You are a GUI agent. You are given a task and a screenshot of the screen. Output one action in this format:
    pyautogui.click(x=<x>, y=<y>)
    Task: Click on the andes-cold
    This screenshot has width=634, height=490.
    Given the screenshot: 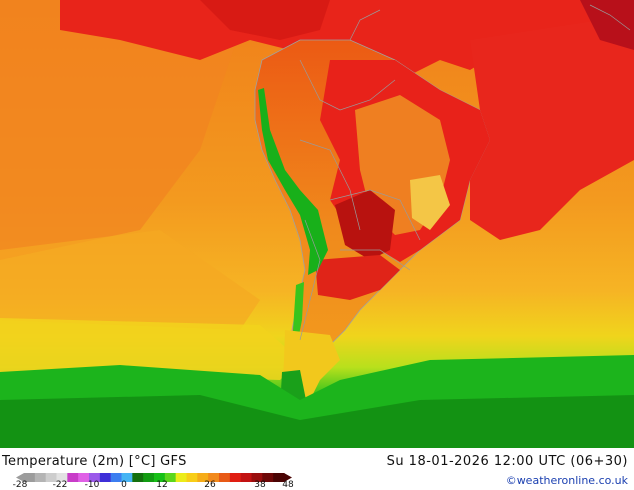 What is the action you would take?
    pyautogui.click(x=293, y=181)
    